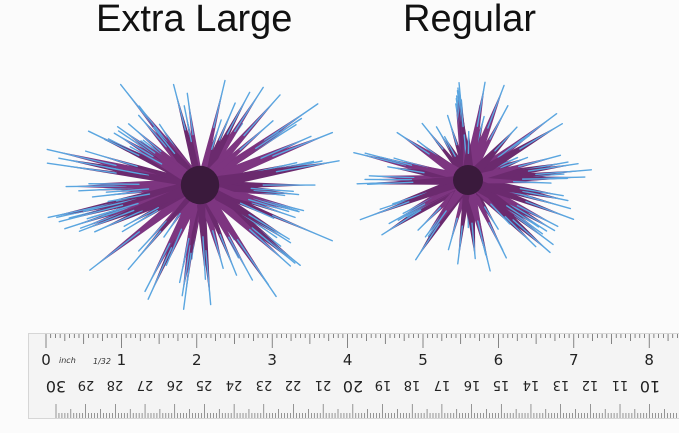  Describe the element at coordinates (412, 384) in the screenshot. I see `cm-label: 18` at that location.